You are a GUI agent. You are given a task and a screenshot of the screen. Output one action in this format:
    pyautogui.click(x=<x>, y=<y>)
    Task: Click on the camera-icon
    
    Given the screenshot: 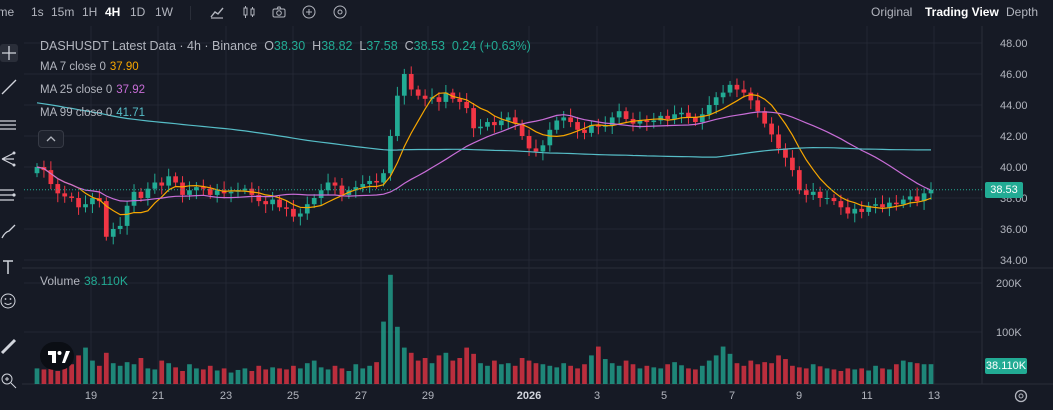 What is the action you would take?
    pyautogui.click(x=279, y=12)
    